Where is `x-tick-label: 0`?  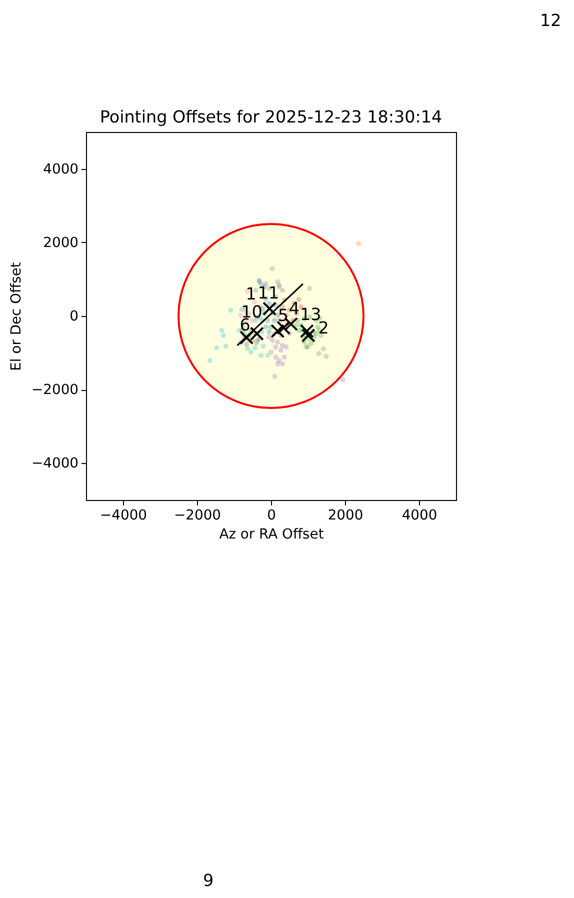
x-tick-label: 0 is located at coordinates (271, 516).